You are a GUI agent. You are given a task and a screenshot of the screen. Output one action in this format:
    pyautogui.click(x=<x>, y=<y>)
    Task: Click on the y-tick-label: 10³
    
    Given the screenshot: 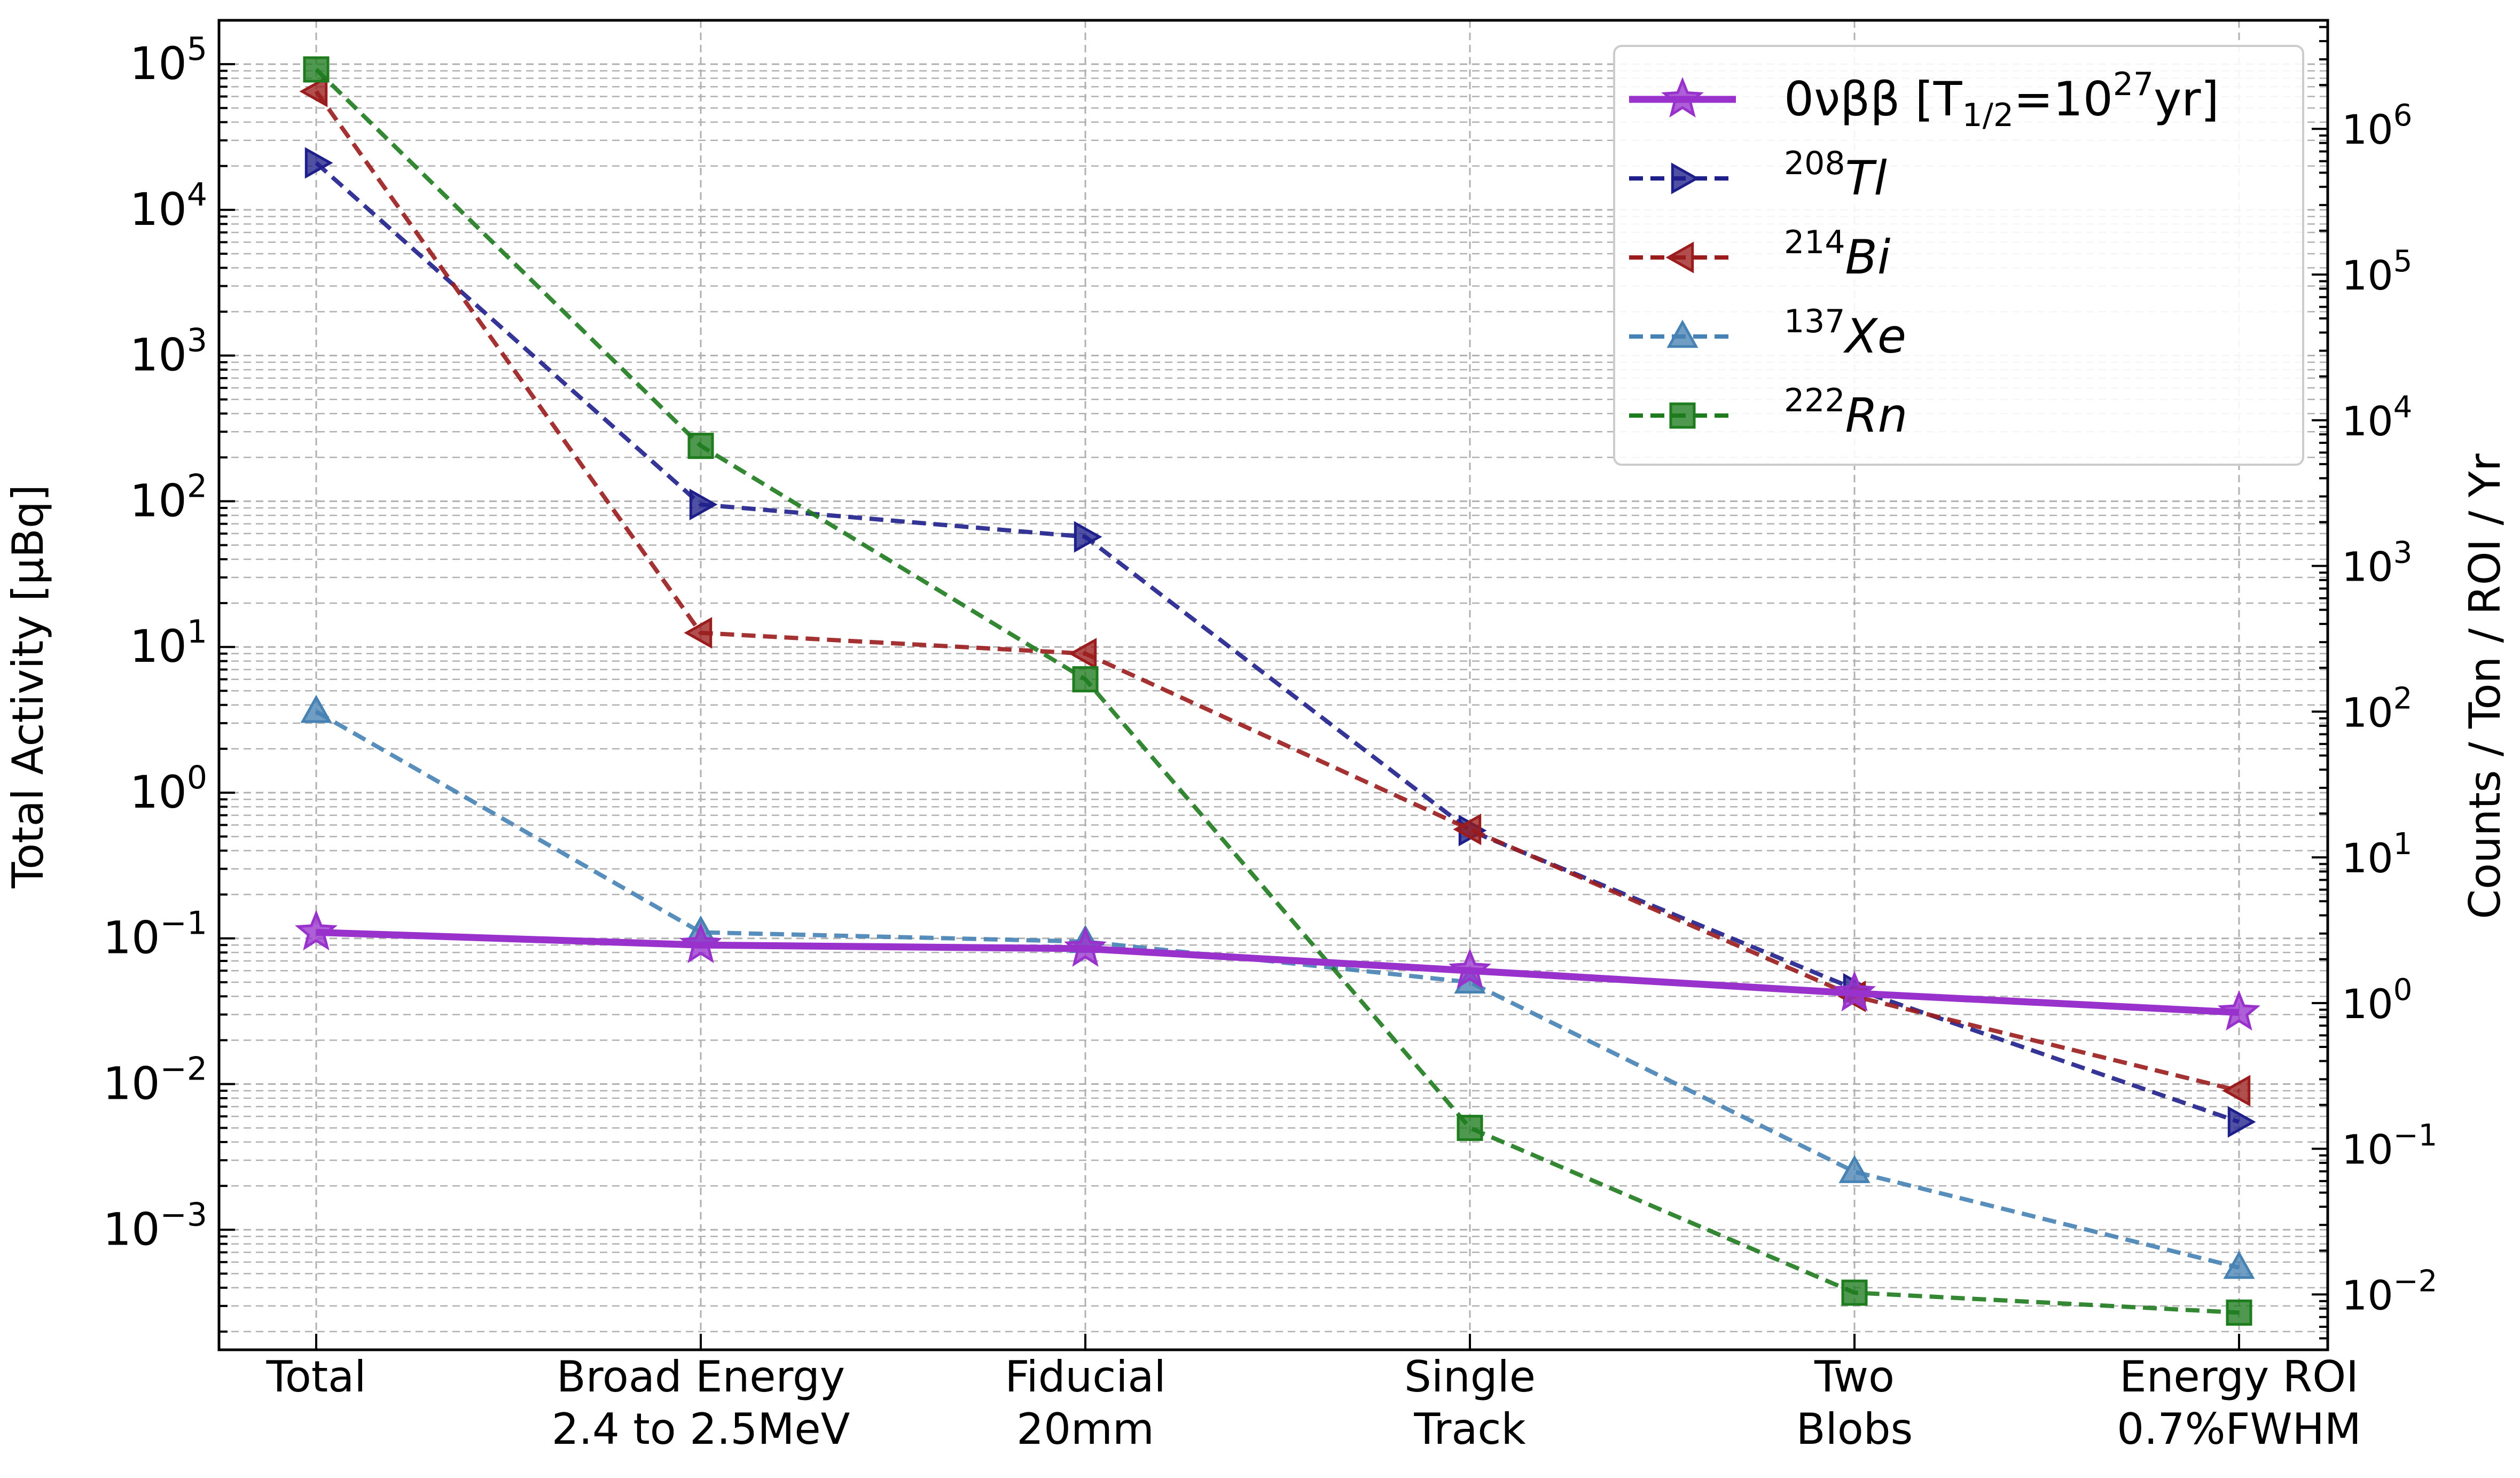 What is the action you would take?
    pyautogui.click(x=168, y=352)
    